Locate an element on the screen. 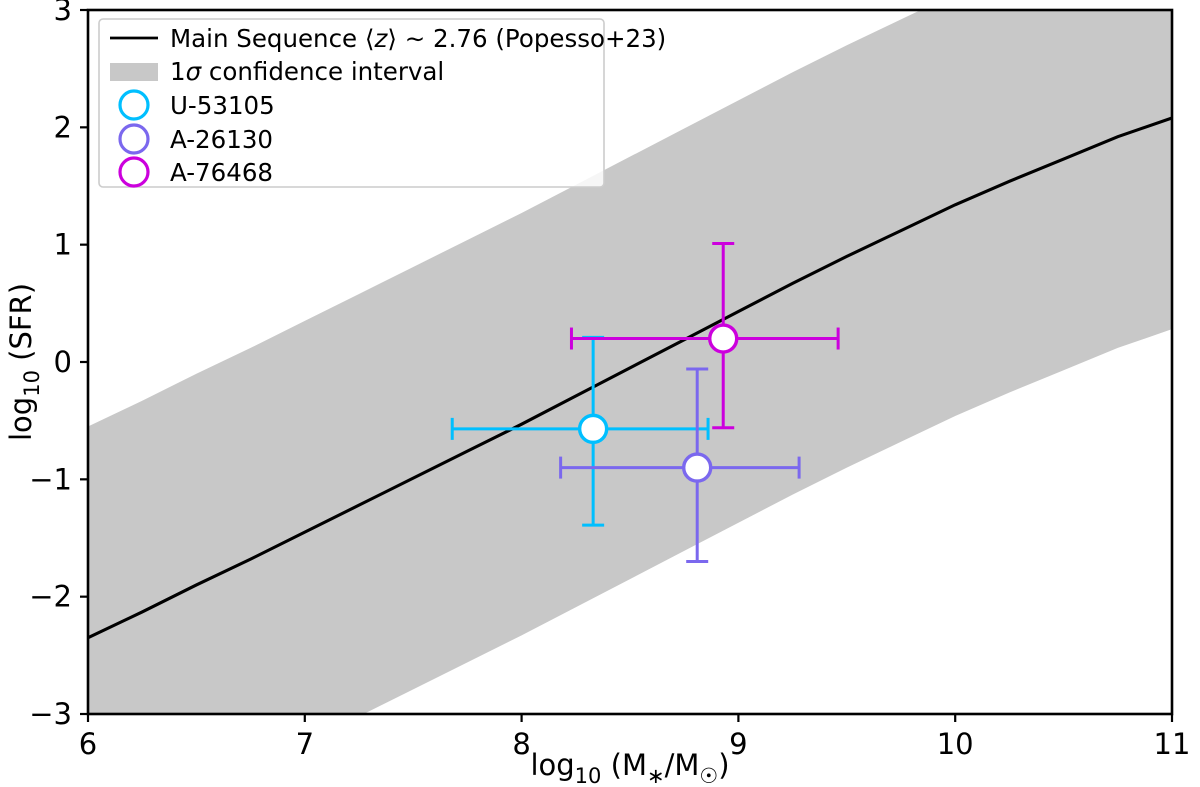 The width and height of the screenshot is (1200, 787). legend-ms-pre: Main Sequence is located at coordinates (267, 38).